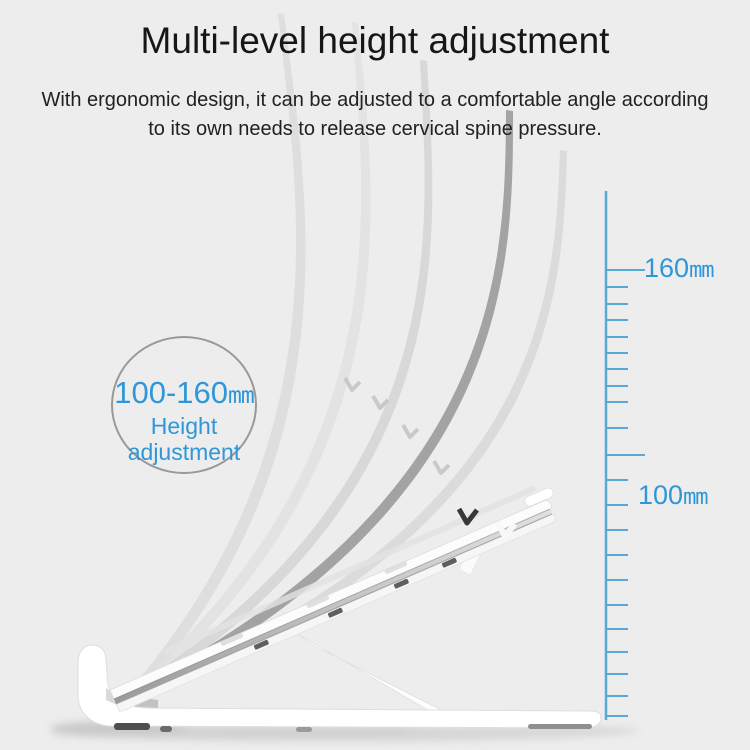 This screenshot has width=750, height=750. What do you see at coordinates (397, 425) in the screenshot?
I see `ghost-hooks` at bounding box center [397, 425].